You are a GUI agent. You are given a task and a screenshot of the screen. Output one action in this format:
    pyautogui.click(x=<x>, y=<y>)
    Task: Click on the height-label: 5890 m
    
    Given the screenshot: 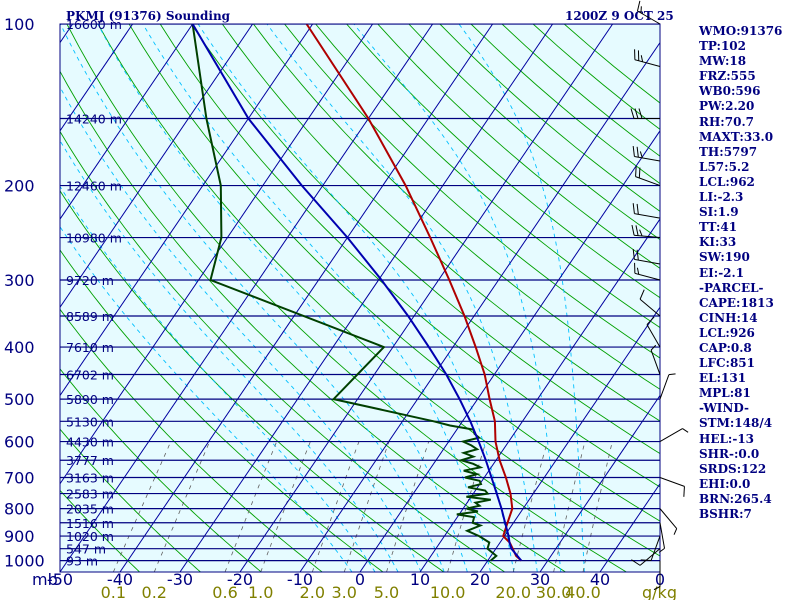 What is the action you would take?
    pyautogui.click(x=90, y=399)
    